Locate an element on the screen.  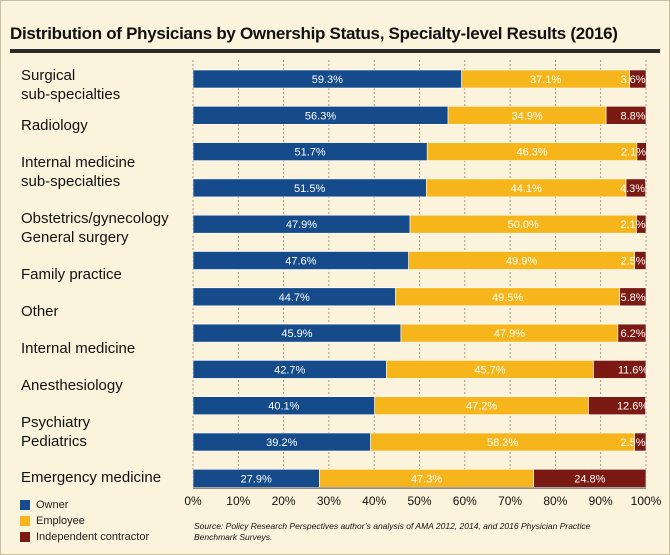
data-label-owner-5: 47.6% is located at coordinates (300, 262).